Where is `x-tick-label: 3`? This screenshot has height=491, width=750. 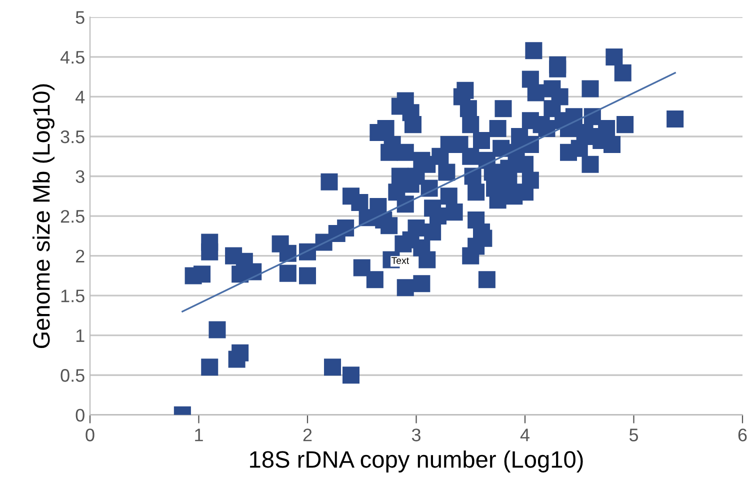
x-tick-label: 3 is located at coordinates (416, 435).